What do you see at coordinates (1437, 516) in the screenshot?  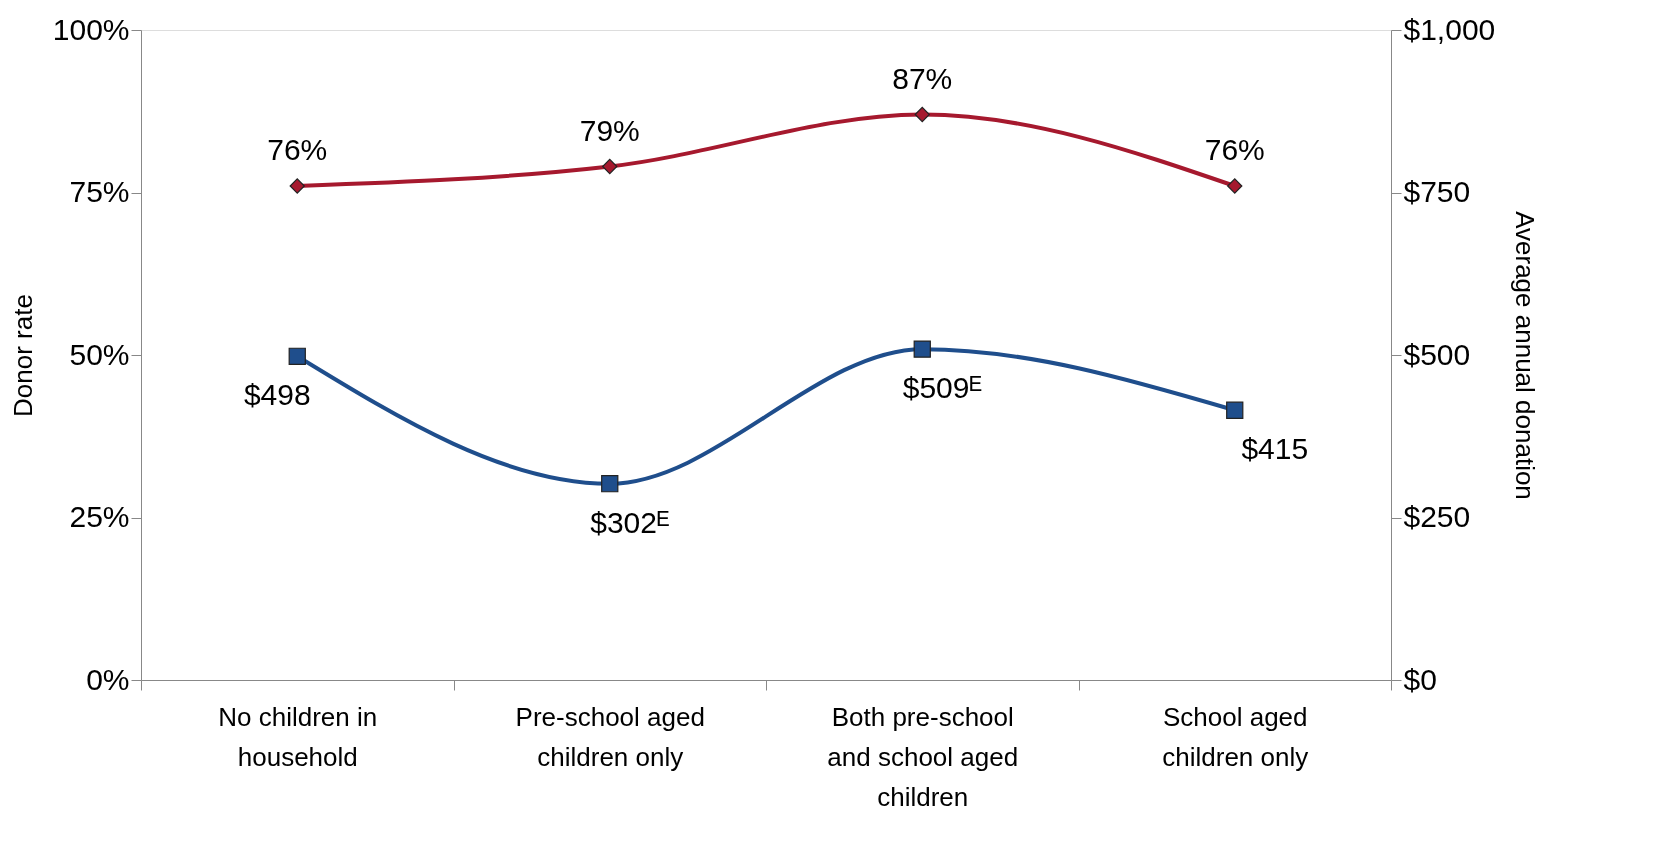 I see `y2-tick-label: $250` at bounding box center [1437, 516].